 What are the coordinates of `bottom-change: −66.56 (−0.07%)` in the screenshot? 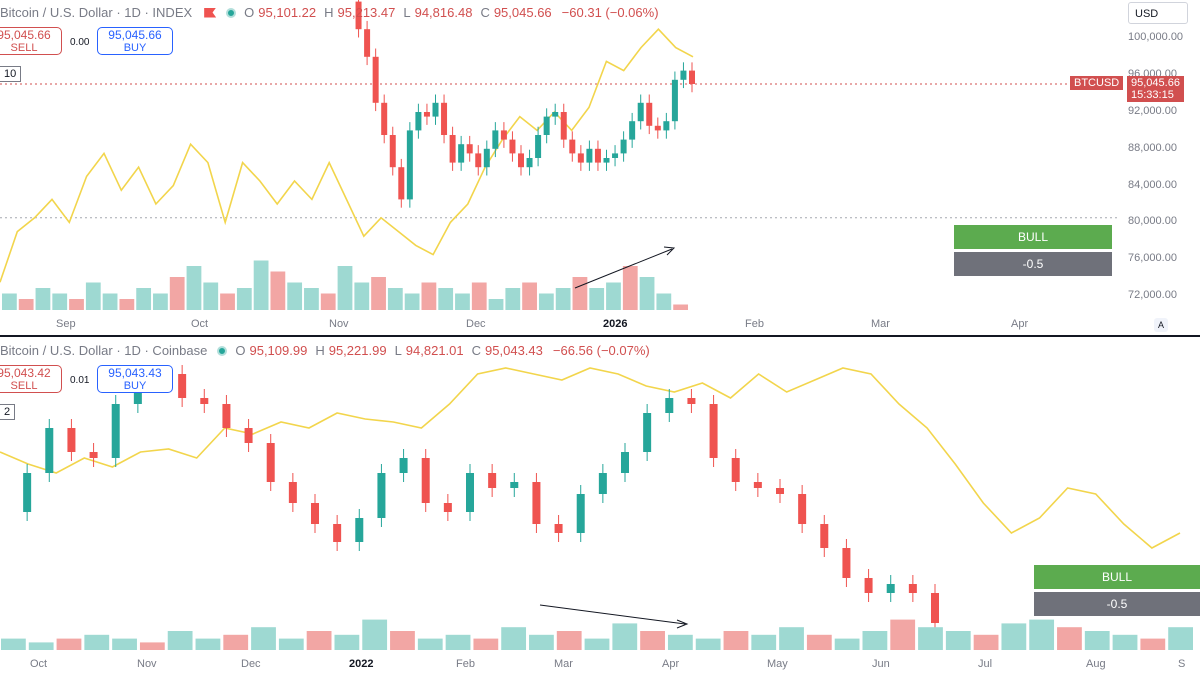 It's located at (601, 350).